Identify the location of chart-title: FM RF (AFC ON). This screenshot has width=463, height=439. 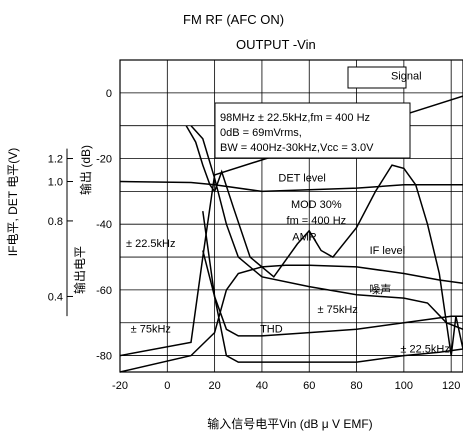
(233, 19).